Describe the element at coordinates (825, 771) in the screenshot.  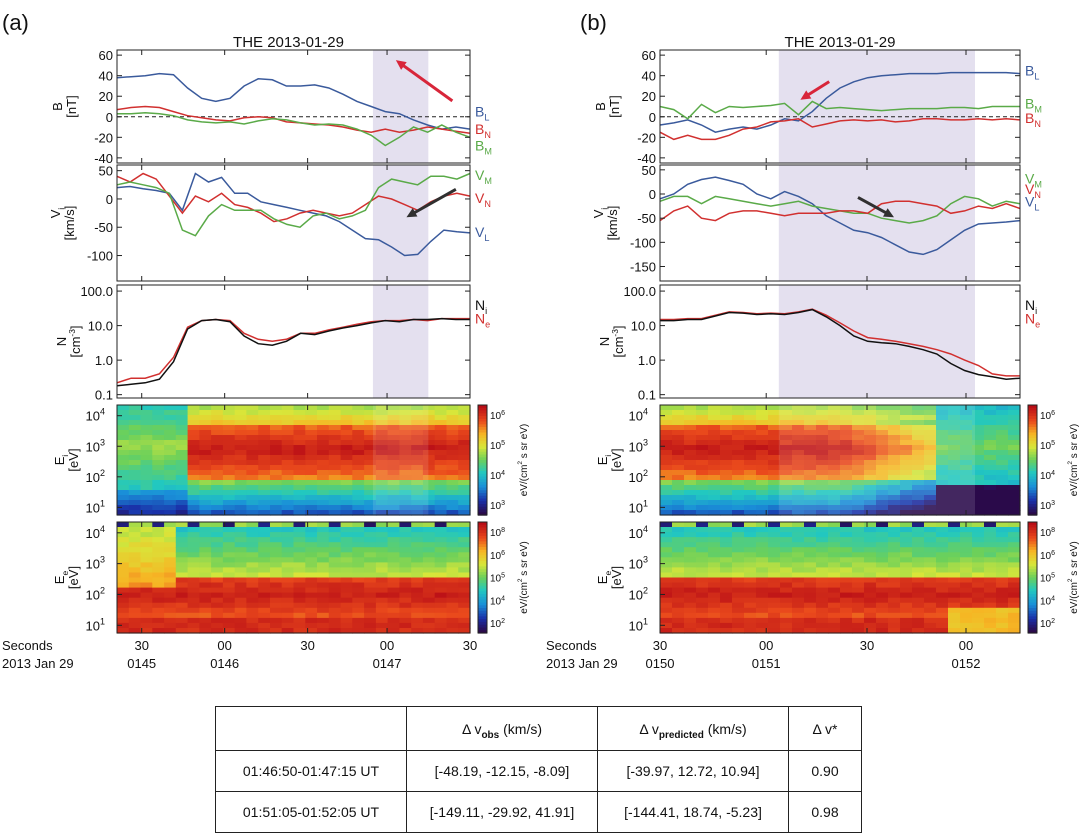
I see `table-cell: 0.90` at that location.